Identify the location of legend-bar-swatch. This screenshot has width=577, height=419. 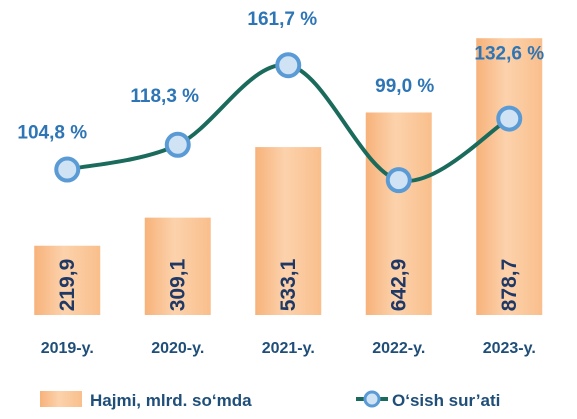
(61, 399).